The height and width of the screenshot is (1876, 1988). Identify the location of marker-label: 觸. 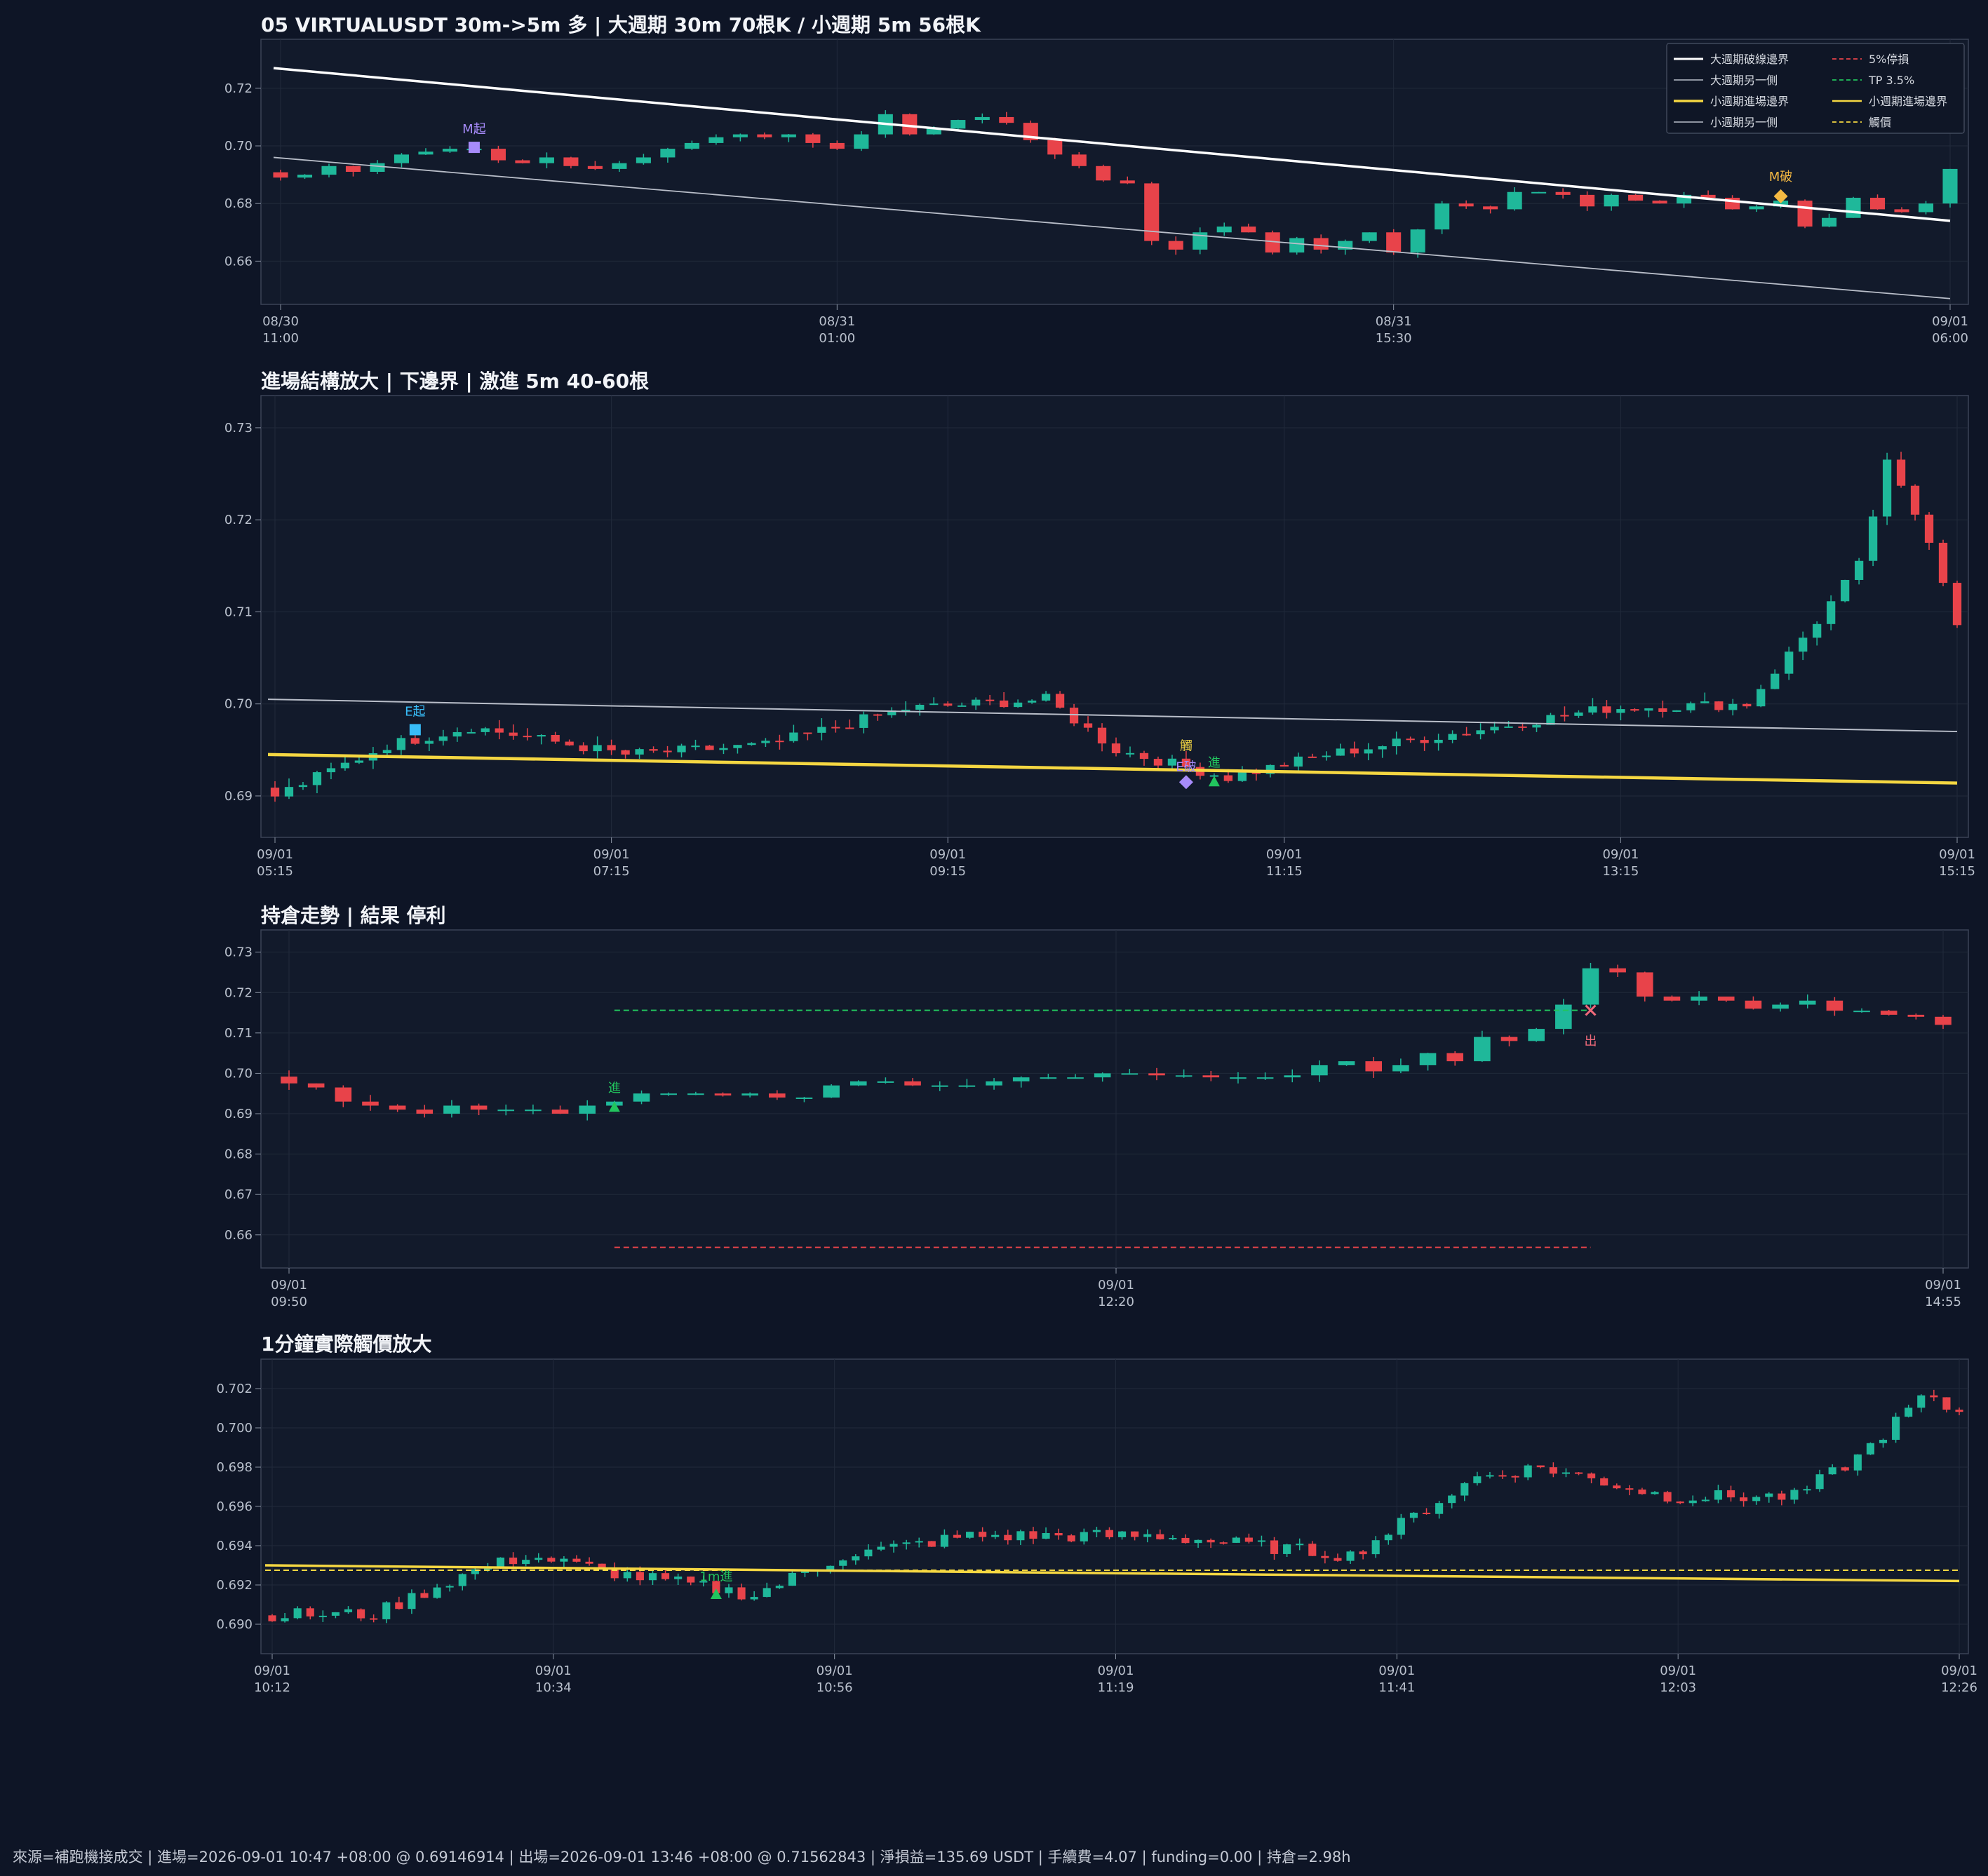
(1187, 747).